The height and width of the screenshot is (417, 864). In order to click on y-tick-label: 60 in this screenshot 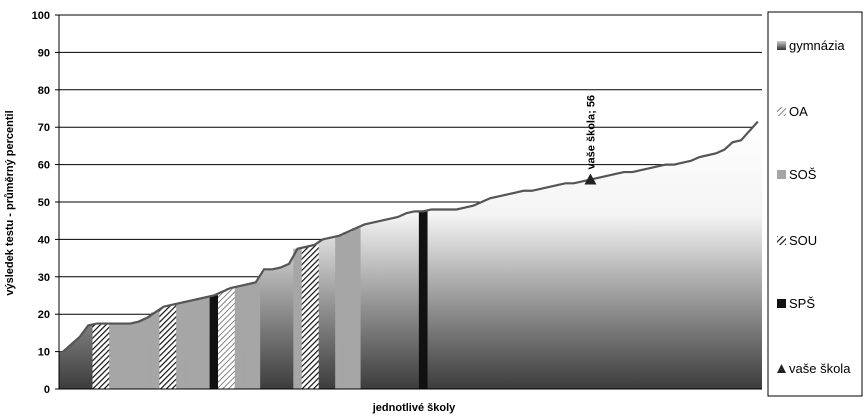, I will do `click(44, 166)`.